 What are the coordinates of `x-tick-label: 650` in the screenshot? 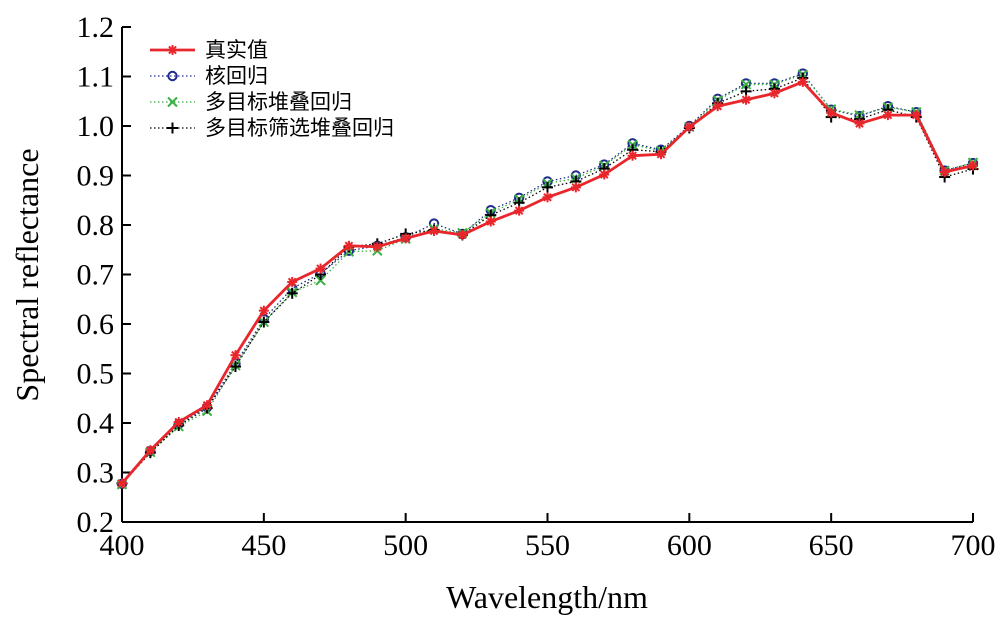 It's located at (831, 545).